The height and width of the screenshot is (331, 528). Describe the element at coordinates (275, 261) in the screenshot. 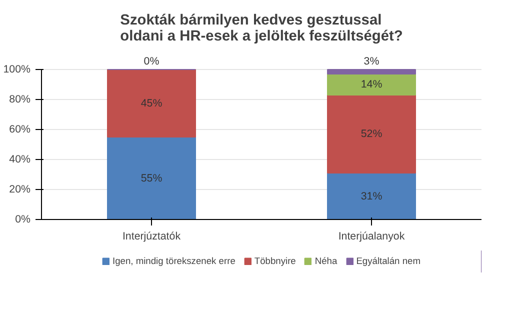

I see `legend-label: Többnyire` at that location.